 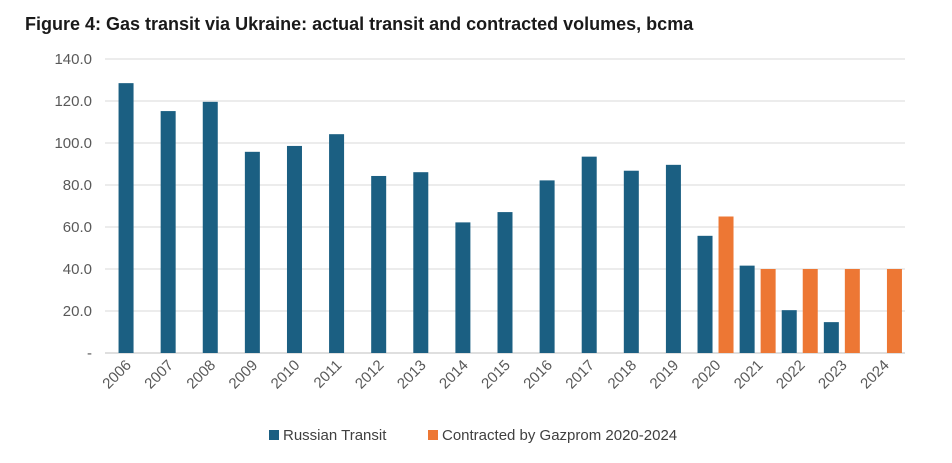 I want to click on bar-russian-transit-2016, so click(x=547, y=266).